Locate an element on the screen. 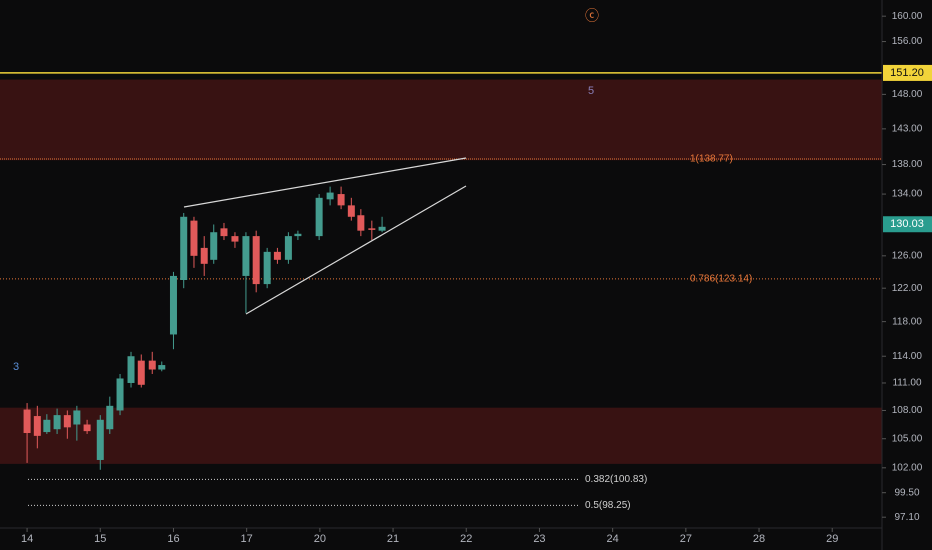 The width and height of the screenshot is (932, 550). y-tick-label: 118.00 is located at coordinates (907, 321).